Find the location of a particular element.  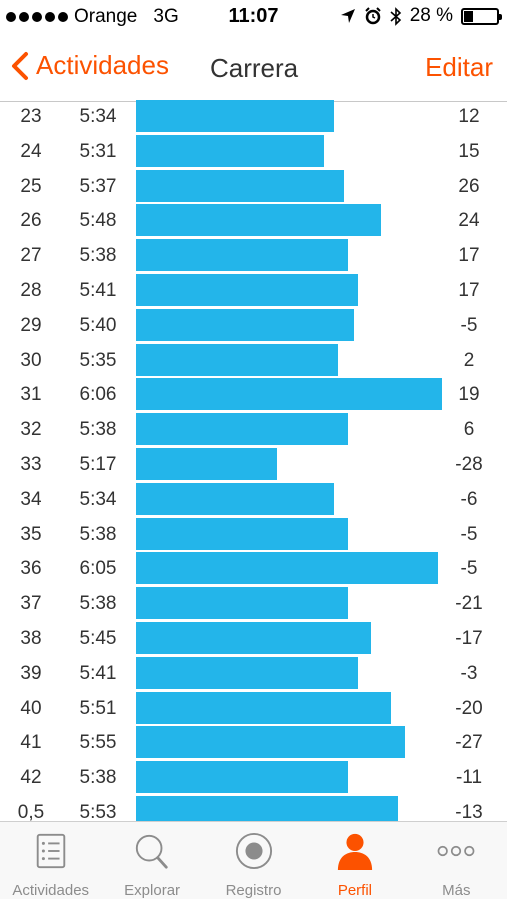

split-km: 31 is located at coordinates (31, 395).